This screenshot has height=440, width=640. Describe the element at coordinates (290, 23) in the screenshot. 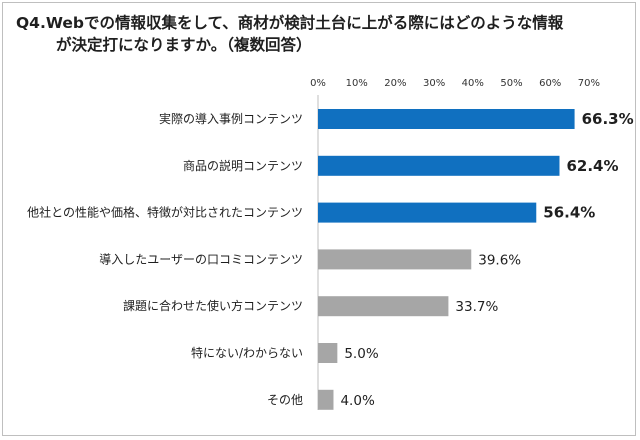

I see `chart-title-line1: Q4.Webでの情報収集をして、商材が検討土台に上がる際にはどのような情報` at that location.